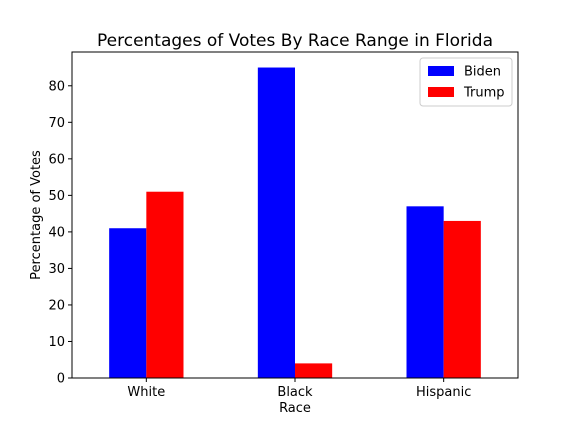 The height and width of the screenshot is (432, 576). I want to click on bar-trump-hispanic, so click(462, 299).